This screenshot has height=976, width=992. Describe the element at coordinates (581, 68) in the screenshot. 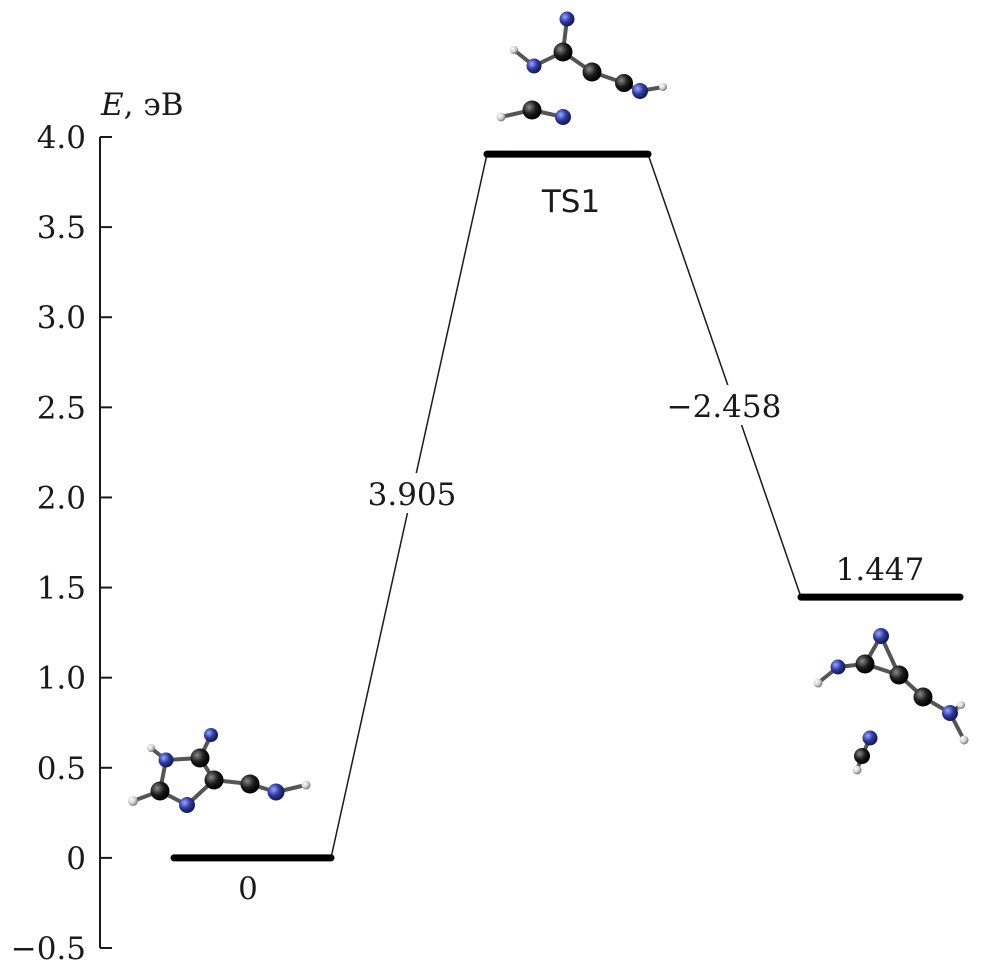

I see `molecule-ts1-icon` at that location.